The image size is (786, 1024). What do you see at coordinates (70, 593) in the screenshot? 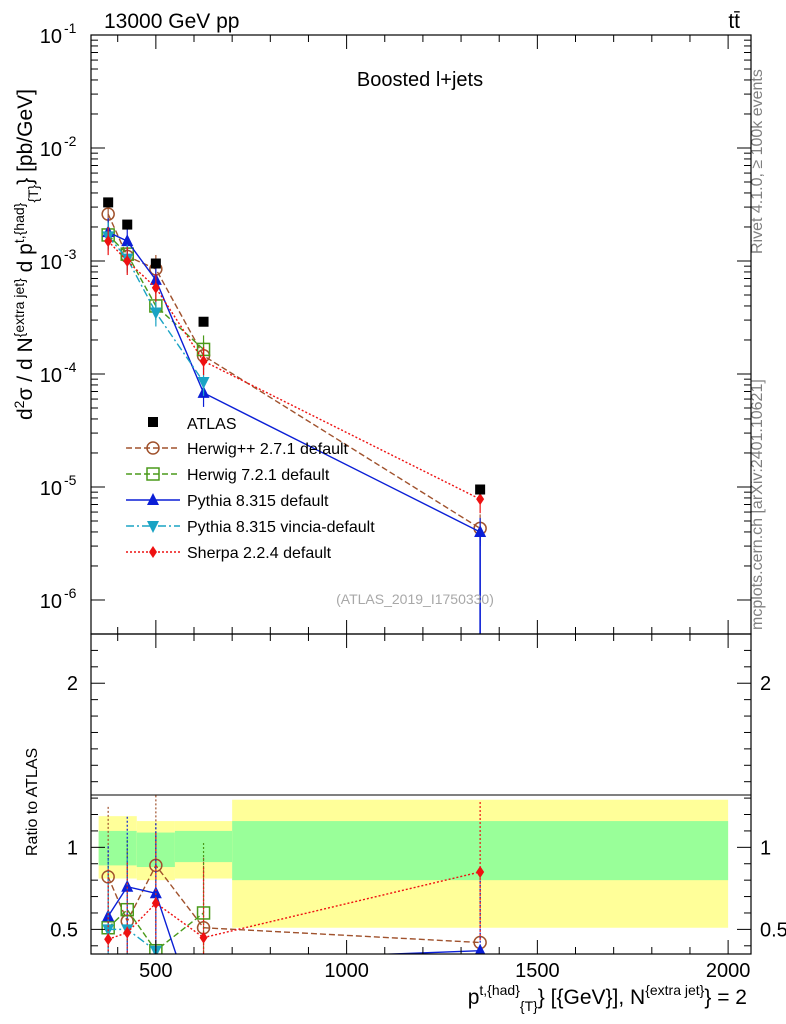
I see `y-tick-exponent: -6` at bounding box center [70, 593].